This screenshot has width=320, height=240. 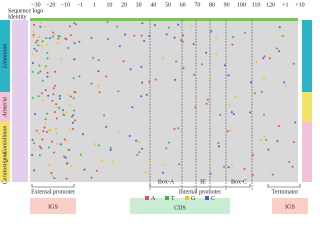 I want to click on ruler-label: +10, so click(x=299, y=5).